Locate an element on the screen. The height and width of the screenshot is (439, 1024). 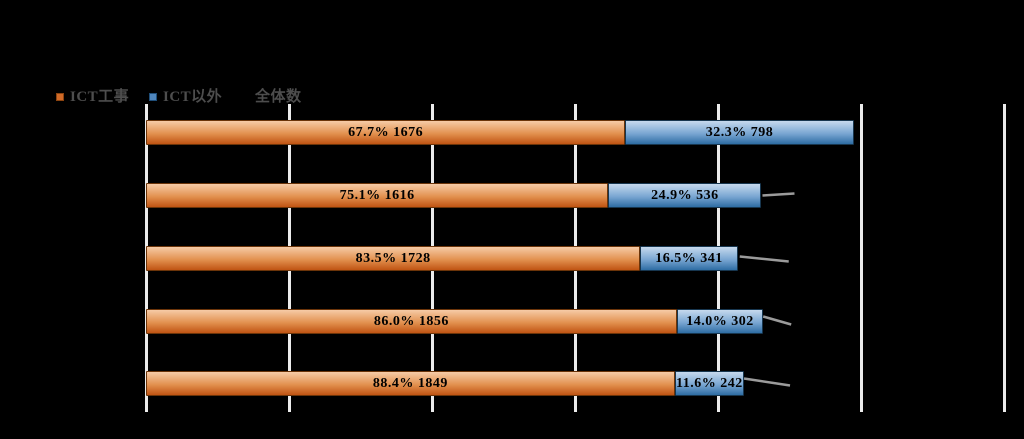
bar-label-ict-igai: 16.5% 341 is located at coordinates (689, 258).